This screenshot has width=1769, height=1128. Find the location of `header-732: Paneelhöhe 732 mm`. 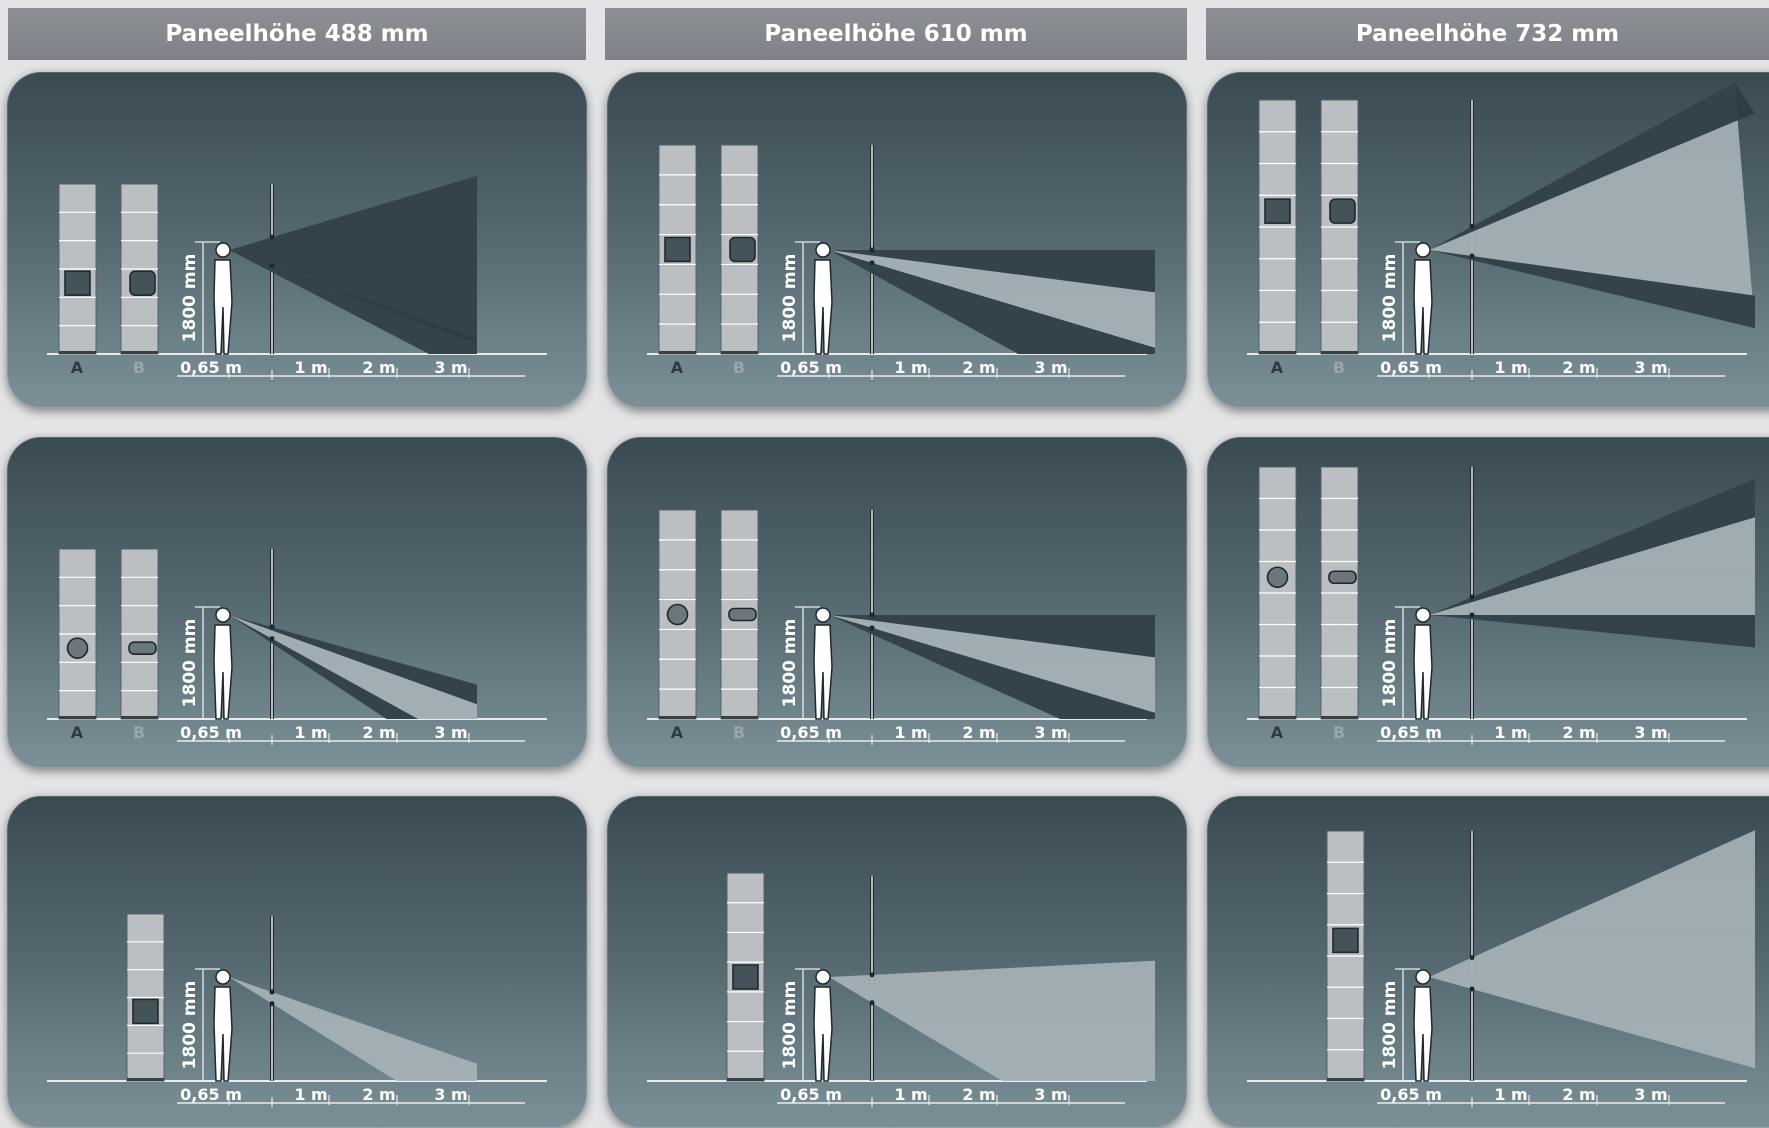

header-732: Paneelhöhe 732 mm is located at coordinates (1487, 34).